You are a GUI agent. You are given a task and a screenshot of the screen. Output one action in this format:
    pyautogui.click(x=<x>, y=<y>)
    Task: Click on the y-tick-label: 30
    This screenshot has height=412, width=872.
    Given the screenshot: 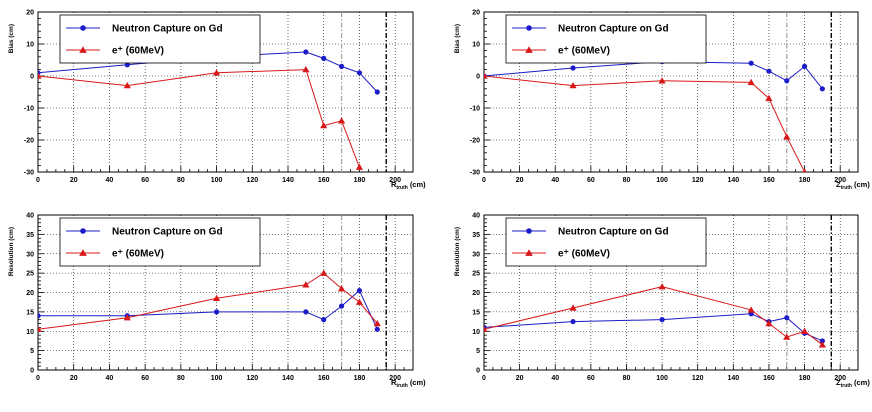 What is the action you would take?
    pyautogui.click(x=30, y=254)
    